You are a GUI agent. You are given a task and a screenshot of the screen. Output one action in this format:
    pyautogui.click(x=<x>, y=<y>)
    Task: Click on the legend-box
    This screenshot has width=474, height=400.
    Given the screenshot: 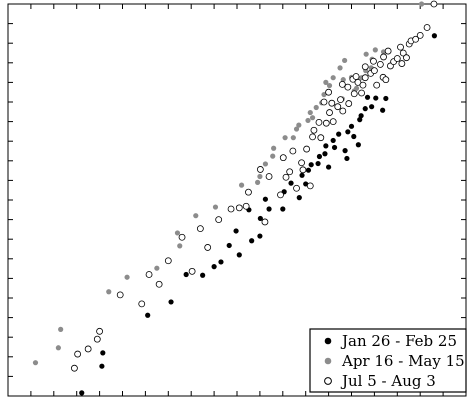 What is the action you would take?
    pyautogui.click(x=388, y=360)
    